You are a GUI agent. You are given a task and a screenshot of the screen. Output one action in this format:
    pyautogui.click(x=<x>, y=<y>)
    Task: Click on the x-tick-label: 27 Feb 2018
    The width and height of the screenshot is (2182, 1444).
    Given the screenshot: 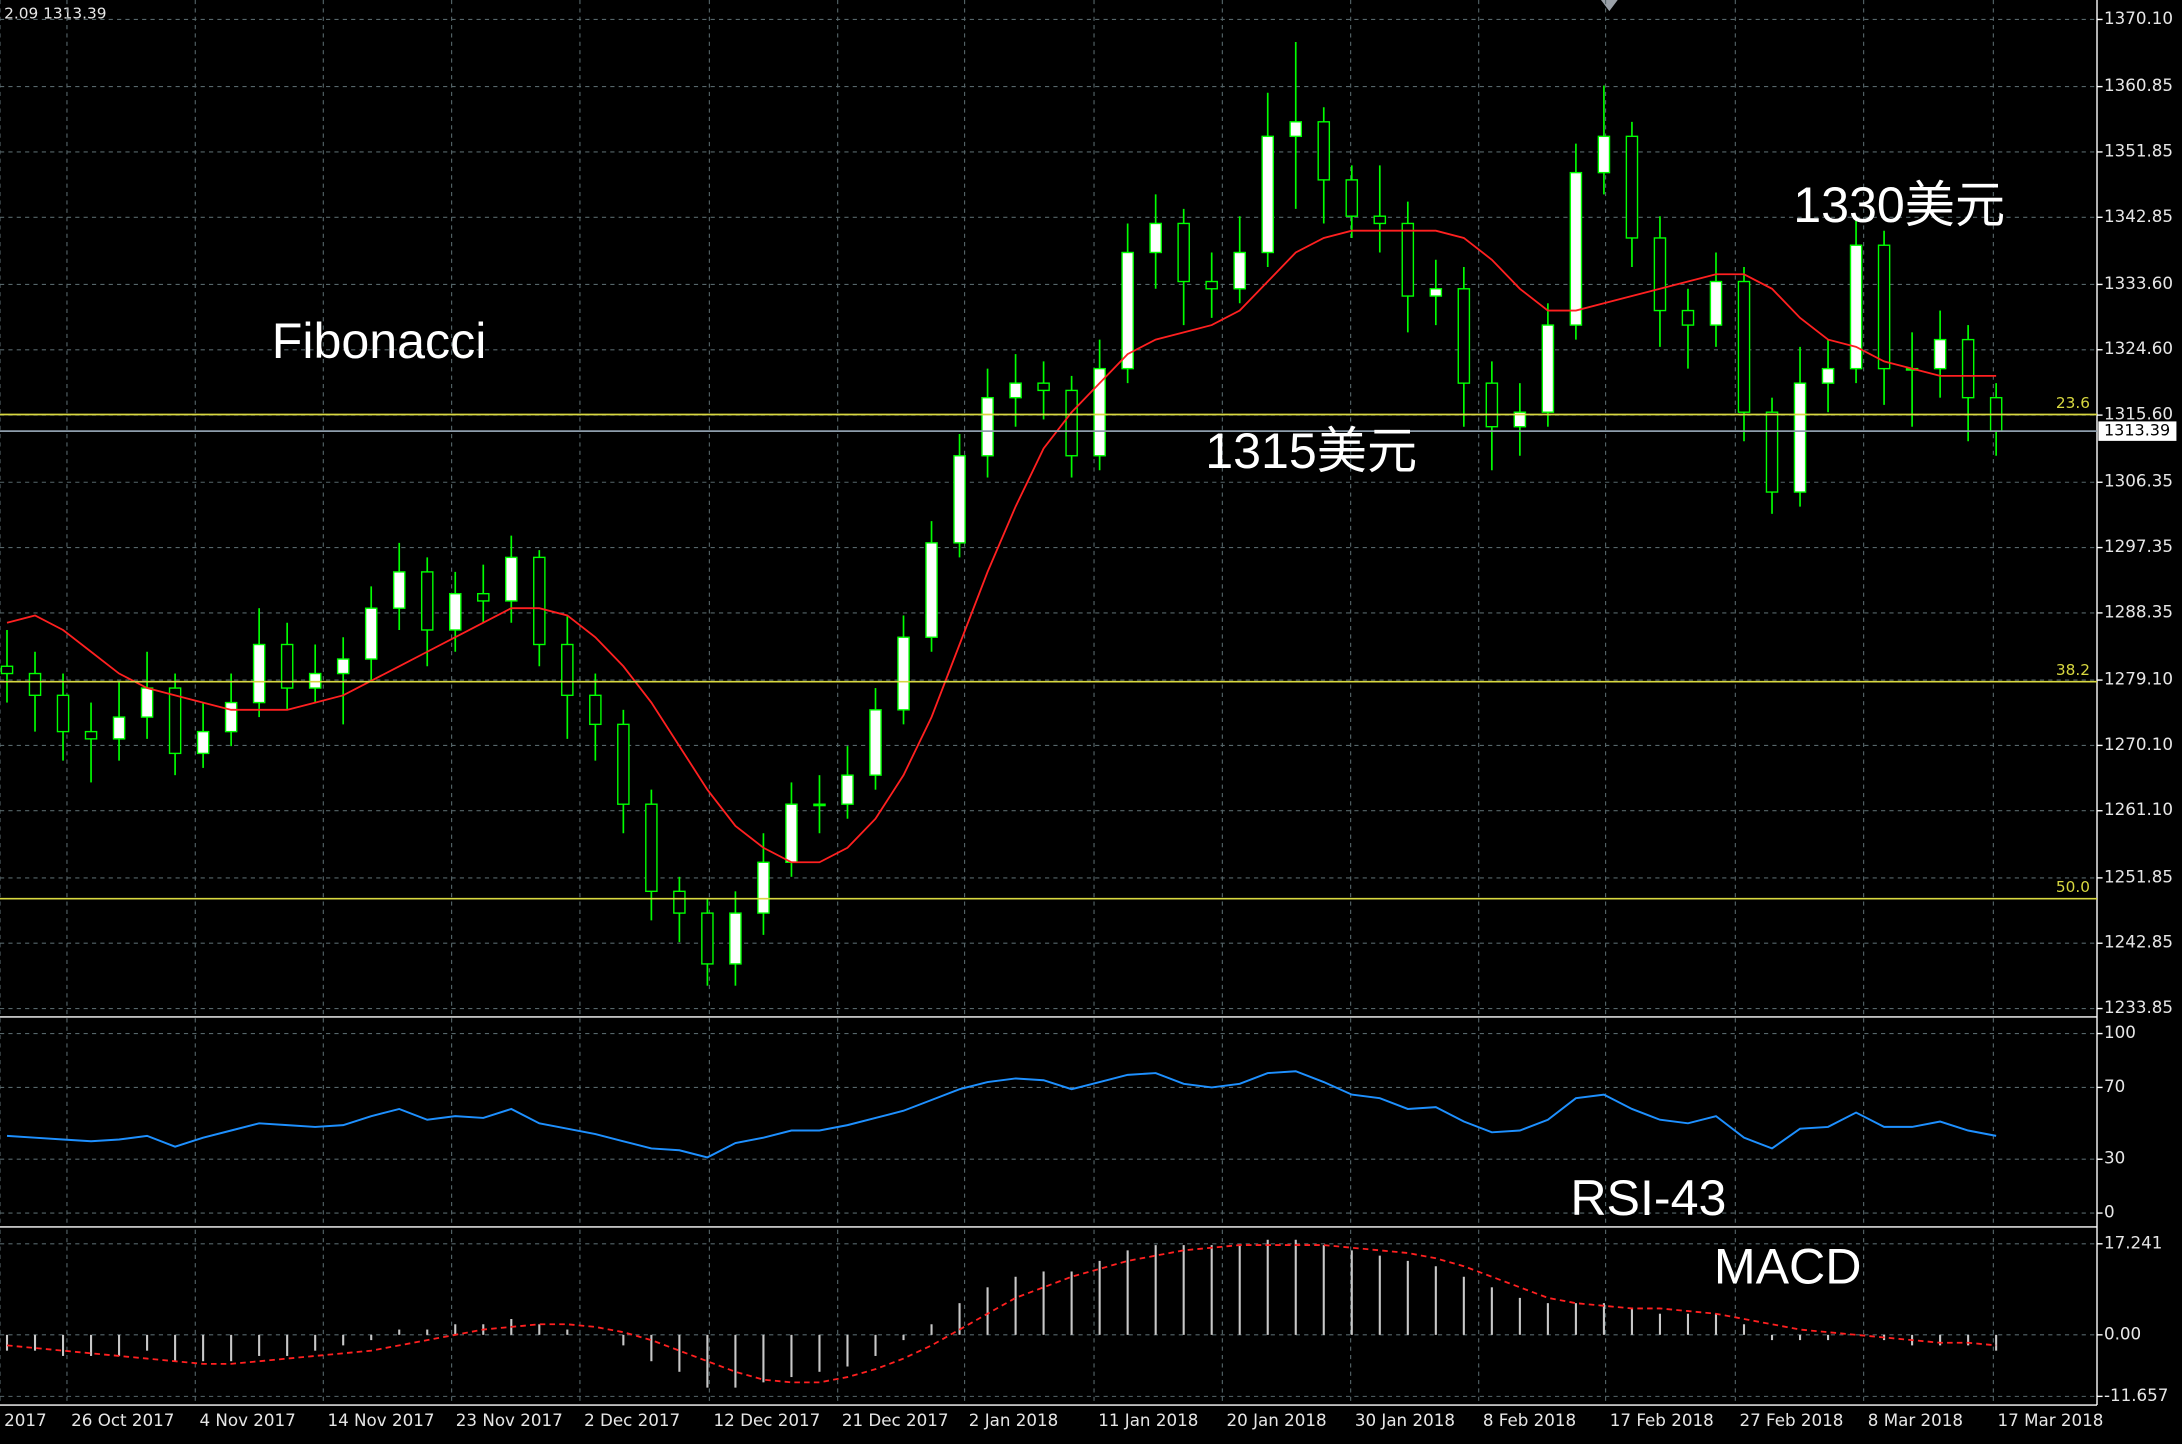 What is the action you would take?
    pyautogui.click(x=1791, y=1420)
    